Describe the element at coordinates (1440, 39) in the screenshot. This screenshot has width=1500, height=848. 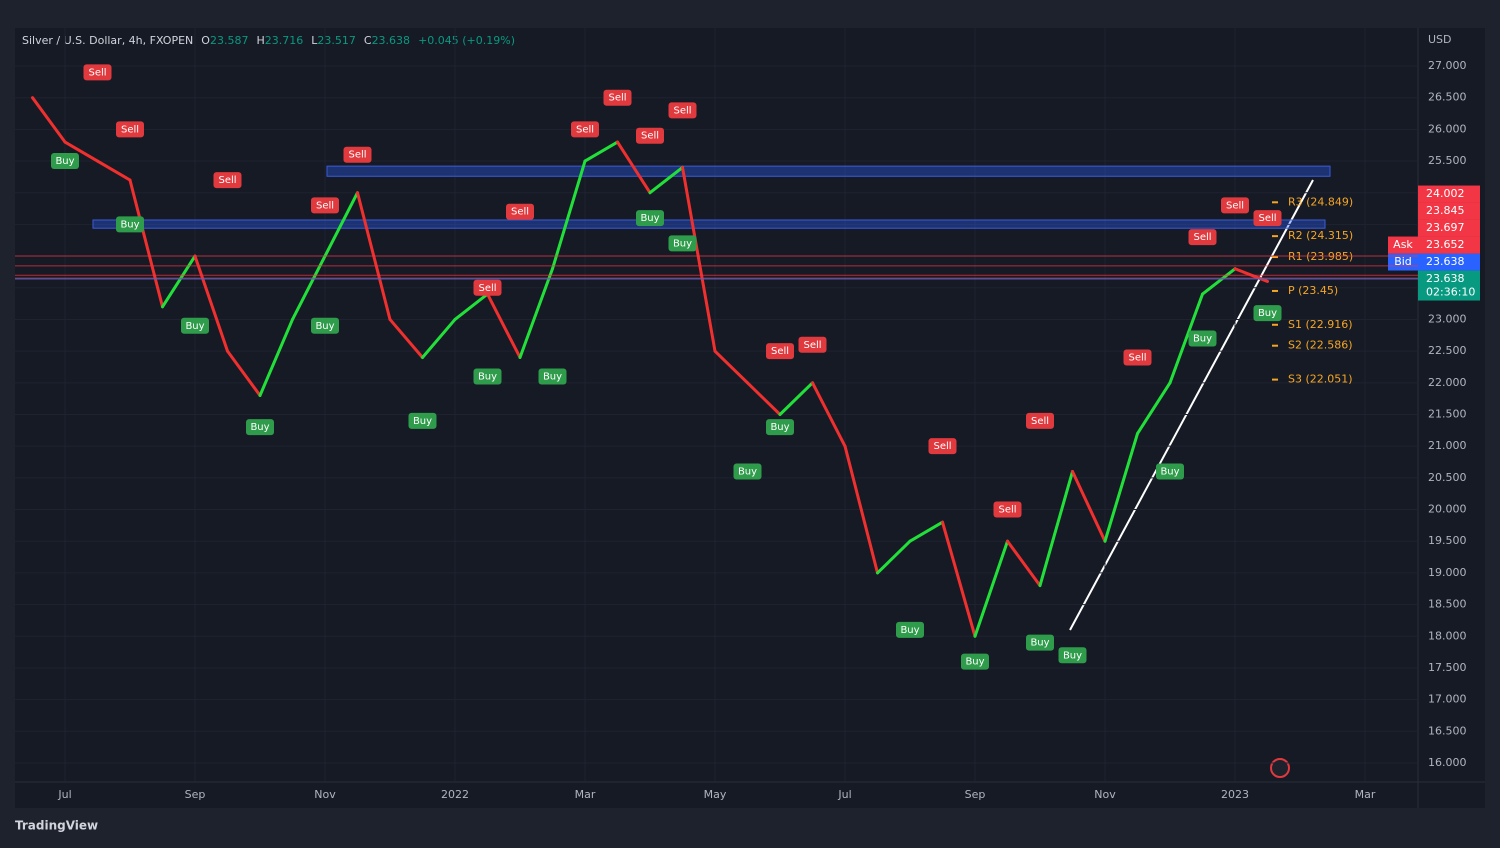
I see `currency-label: USD` at that location.